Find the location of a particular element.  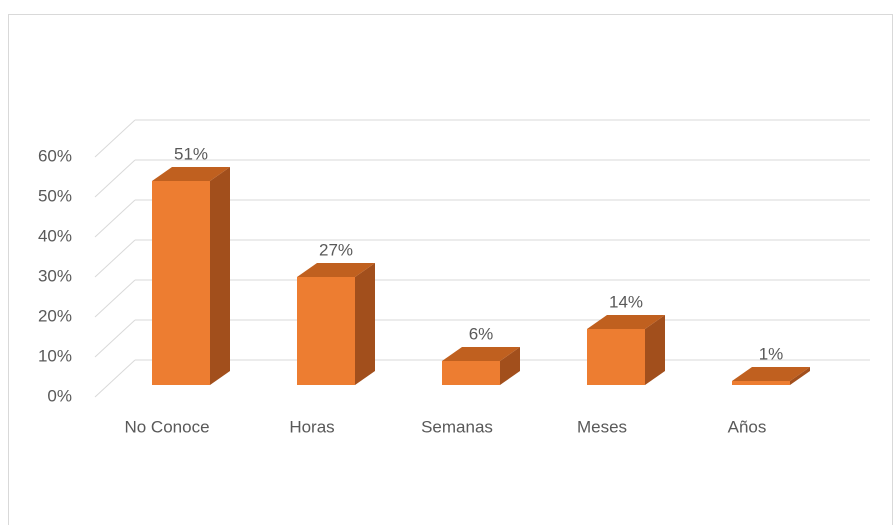

y-tick-label: 40% is located at coordinates (55, 235).